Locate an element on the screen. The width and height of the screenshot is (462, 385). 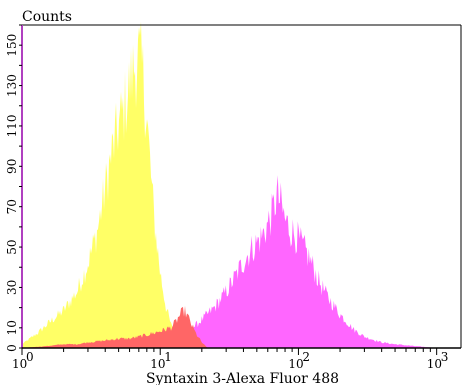
y-axis-ticks: 0 10 30 50 70 90 110 130 150 is located at coordinates (13, 188).